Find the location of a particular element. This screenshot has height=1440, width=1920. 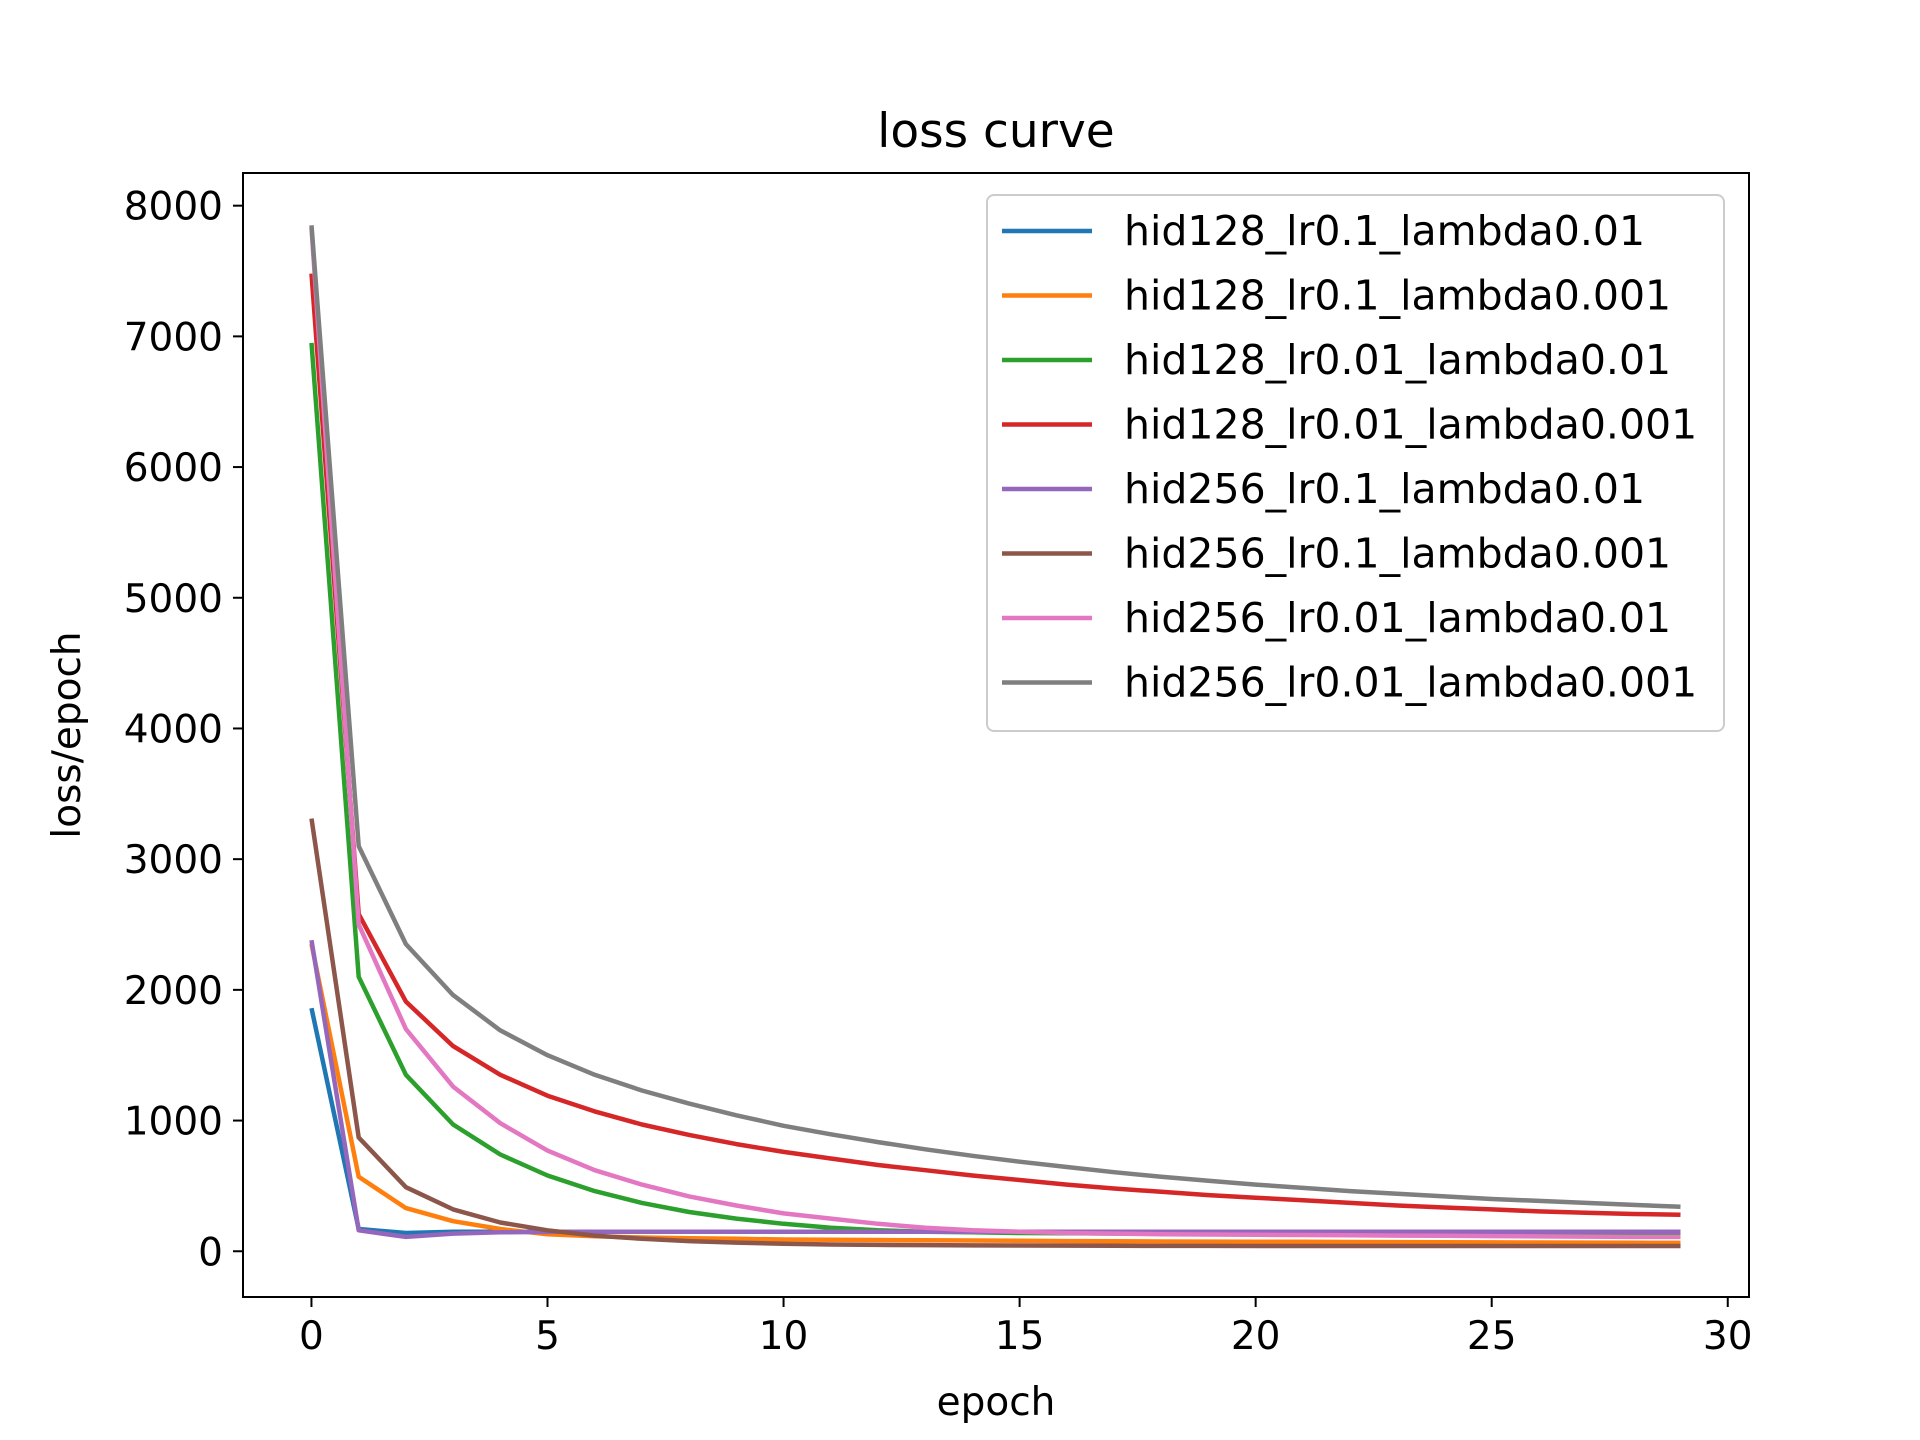

y-tick-label: 4000 is located at coordinates (173, 729).